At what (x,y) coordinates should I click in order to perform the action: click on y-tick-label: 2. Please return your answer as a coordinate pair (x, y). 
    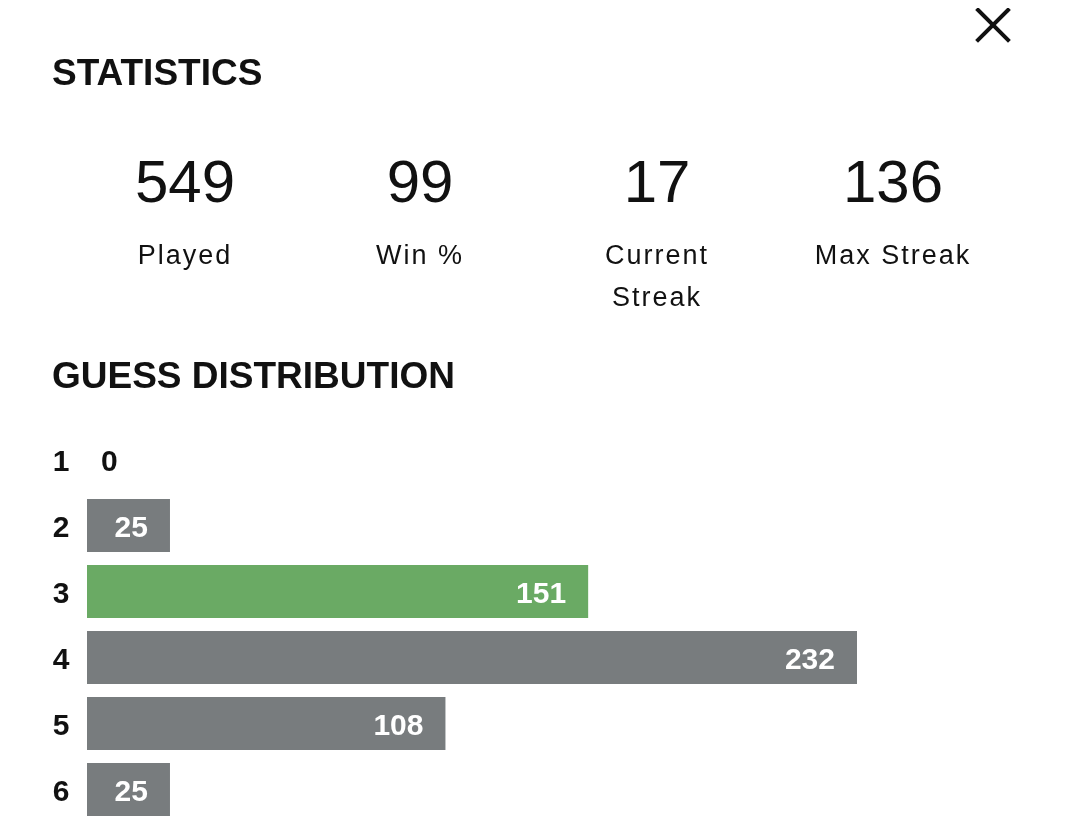
    Looking at the image, I should click on (61, 526).